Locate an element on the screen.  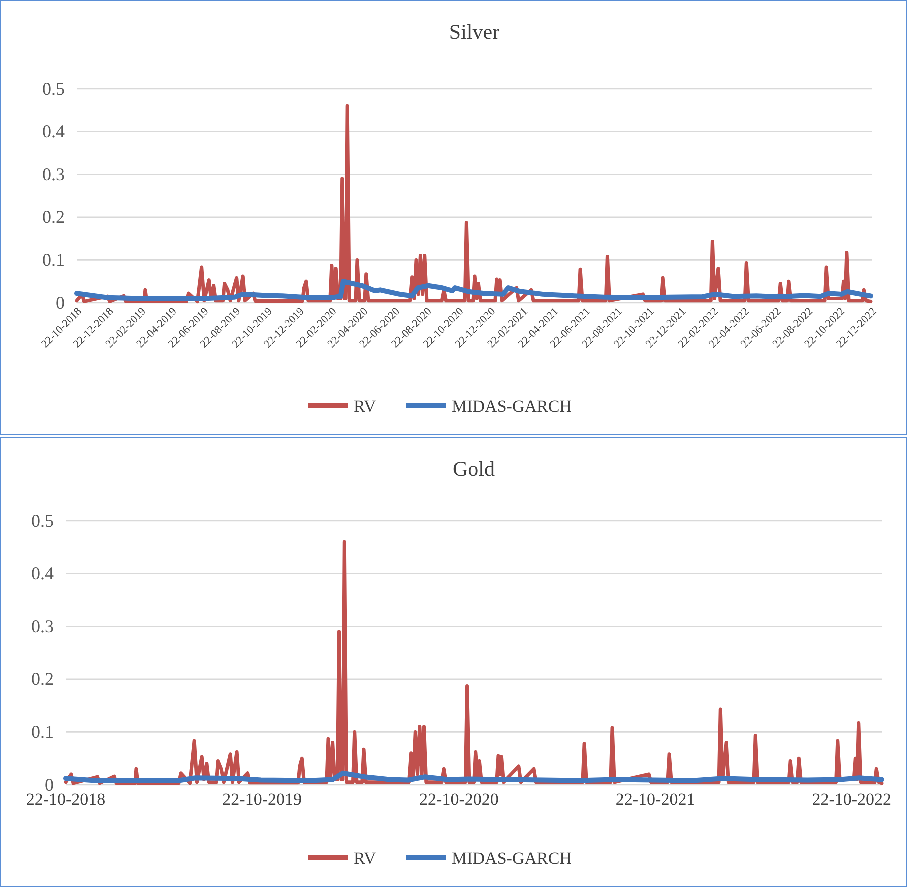
chart-title: Gold is located at coordinates (474, 469).